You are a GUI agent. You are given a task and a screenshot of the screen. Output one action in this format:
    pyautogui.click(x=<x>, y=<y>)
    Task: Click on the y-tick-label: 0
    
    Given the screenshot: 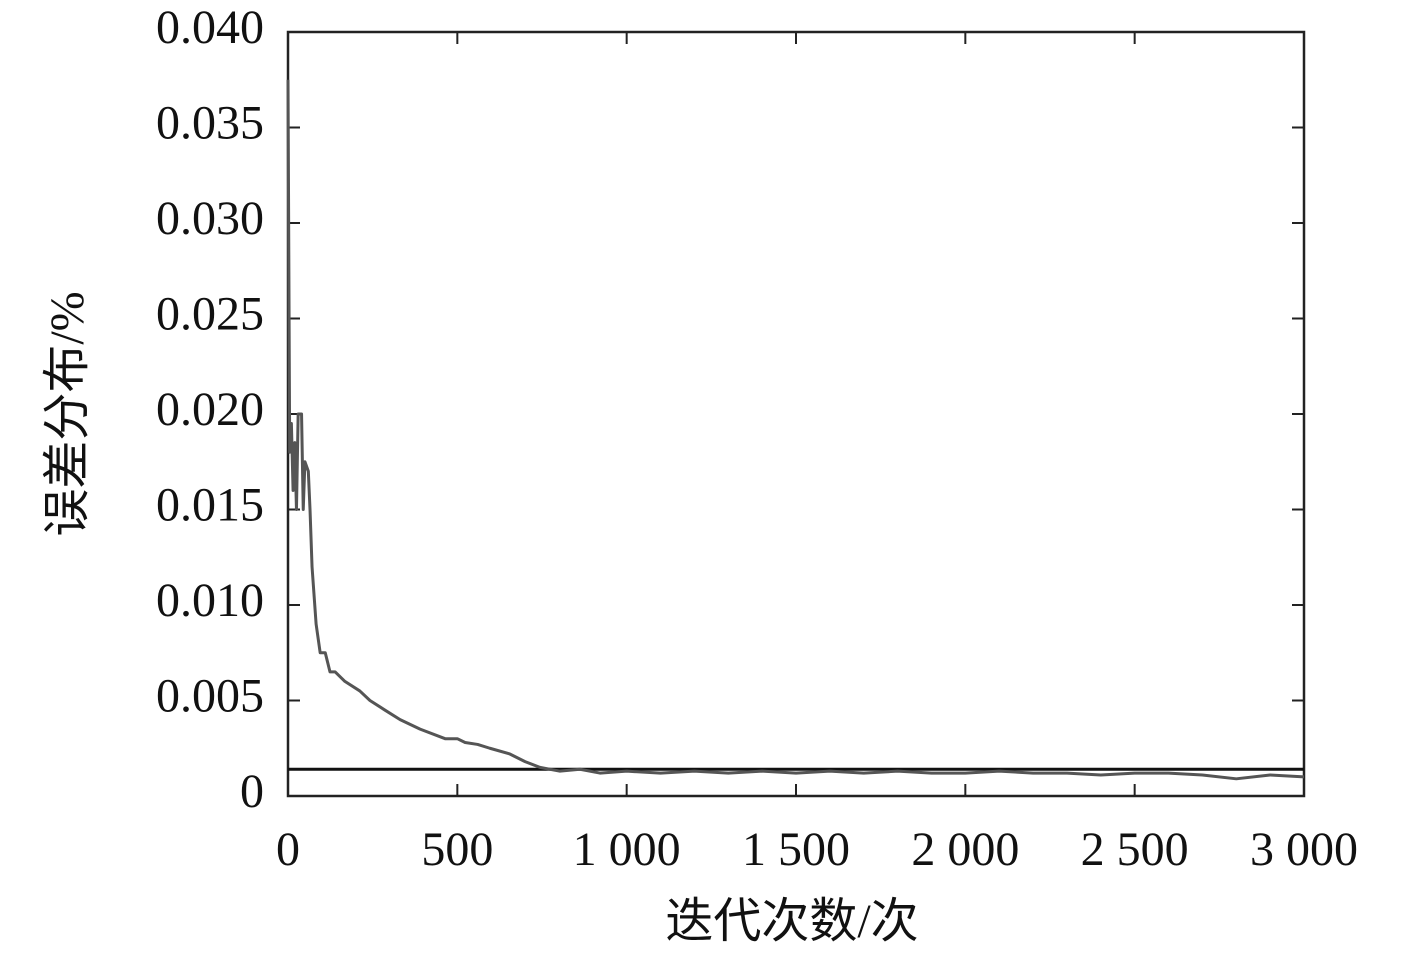 What is the action you would take?
    pyautogui.click(x=252, y=791)
    